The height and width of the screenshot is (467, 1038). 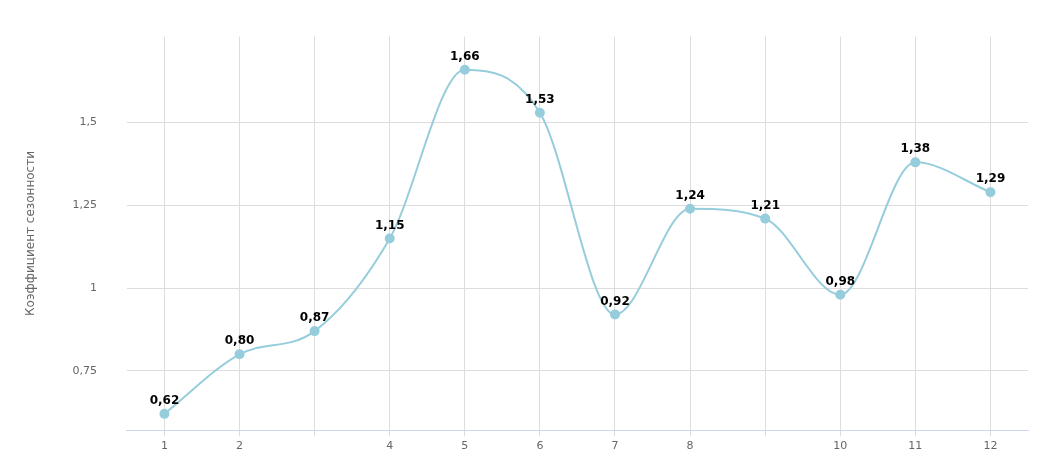 I want to click on data-label: 0,98, so click(x=840, y=280).